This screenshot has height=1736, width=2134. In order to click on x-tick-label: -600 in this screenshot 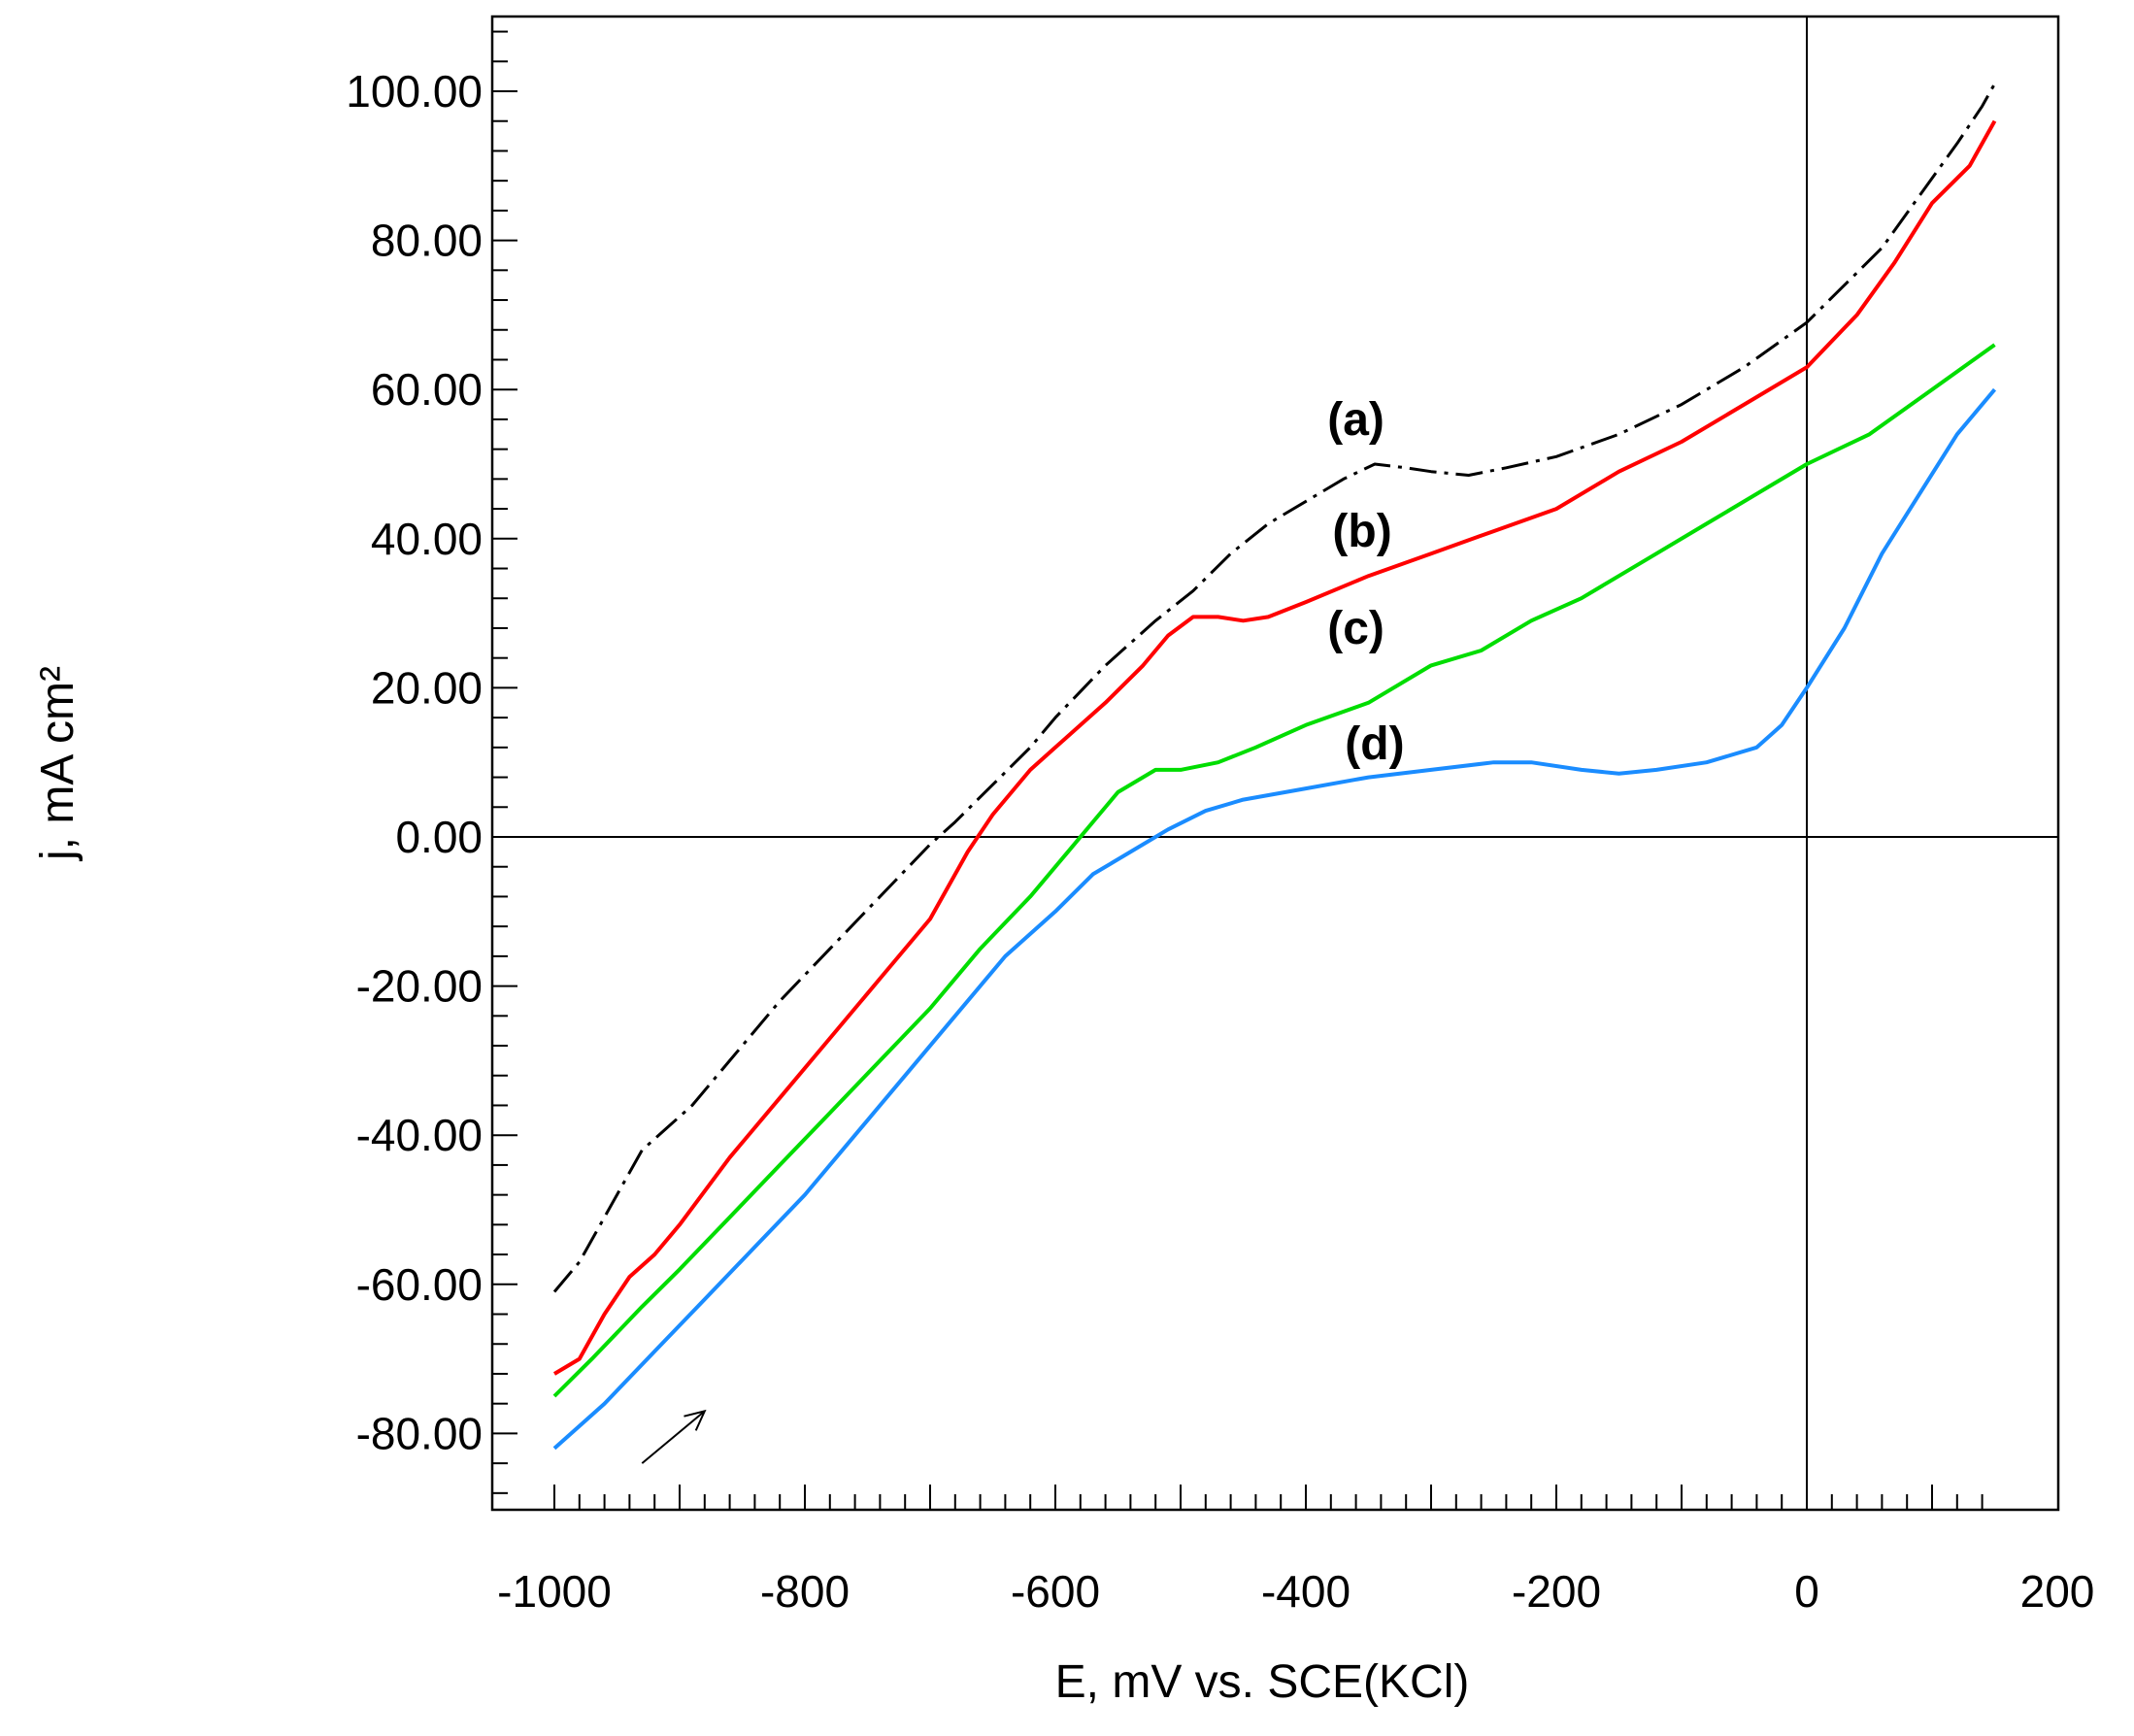, I will do `click(1055, 1591)`.